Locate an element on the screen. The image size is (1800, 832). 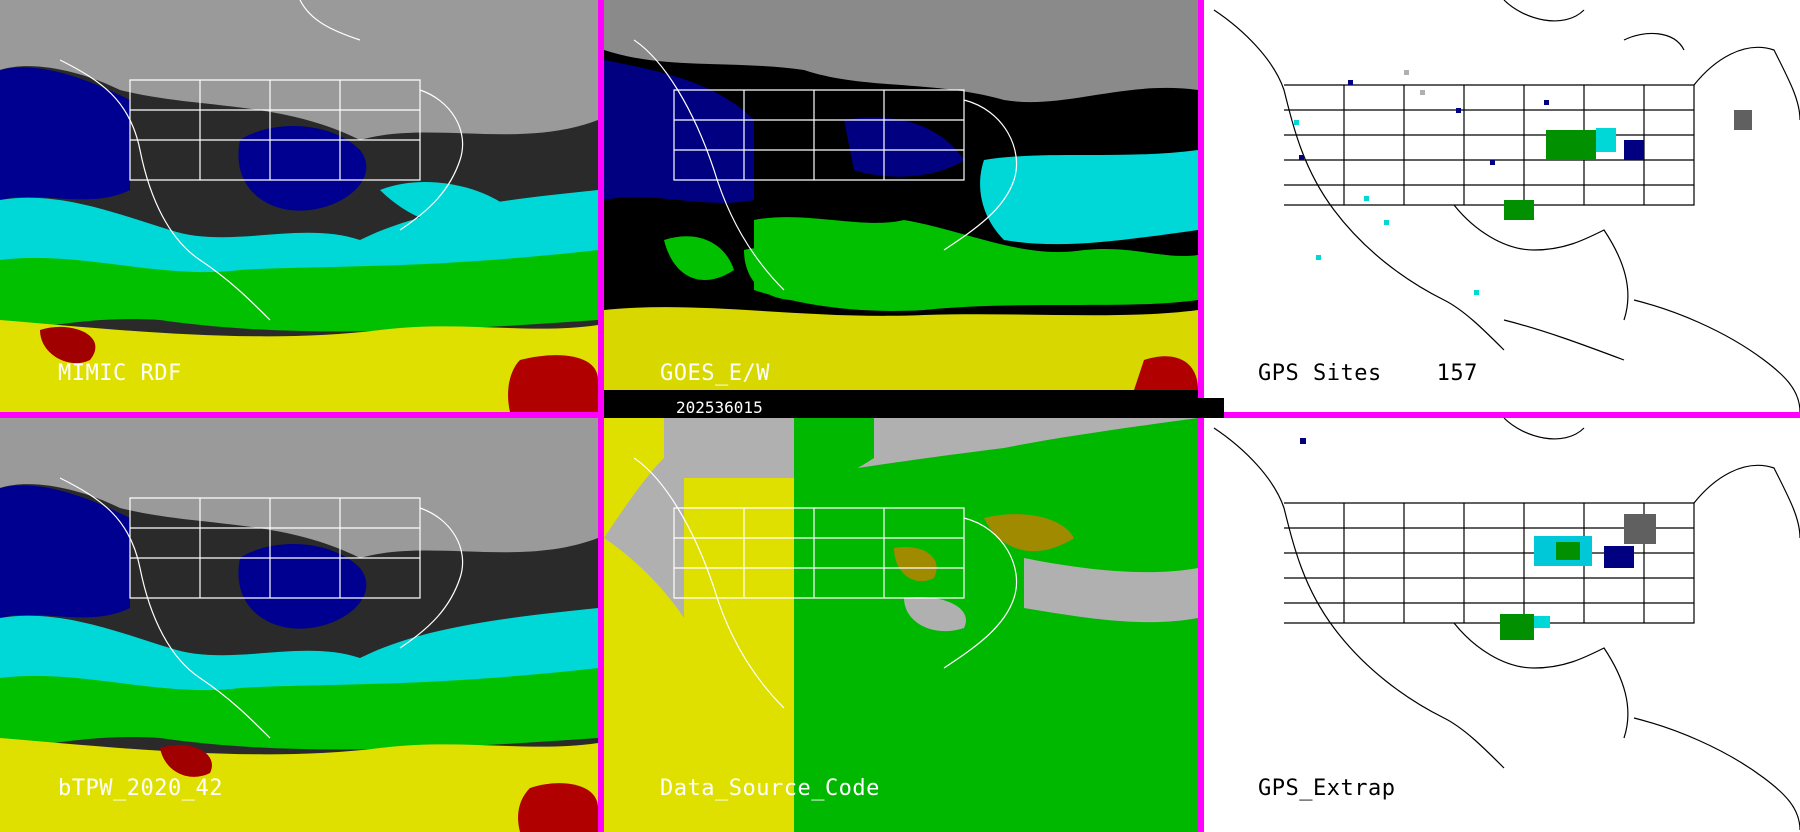
panel-label: GPS_Extrap is located at coordinates (1327, 788).